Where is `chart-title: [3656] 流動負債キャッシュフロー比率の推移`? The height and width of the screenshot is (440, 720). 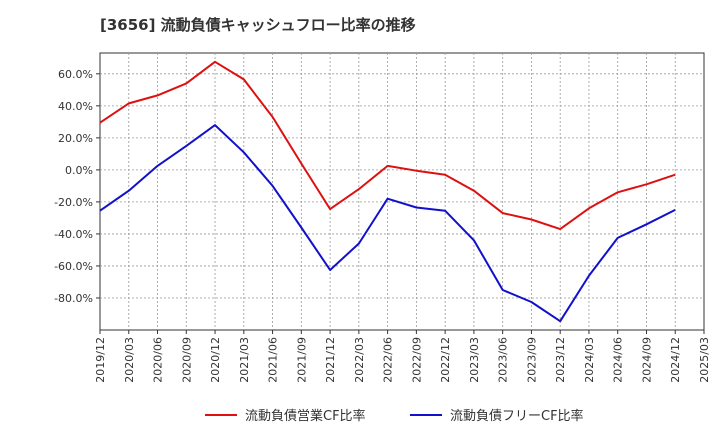
chart-title: [3656] 流動負債キャッシュフロー比率の推移 is located at coordinates (258, 25).